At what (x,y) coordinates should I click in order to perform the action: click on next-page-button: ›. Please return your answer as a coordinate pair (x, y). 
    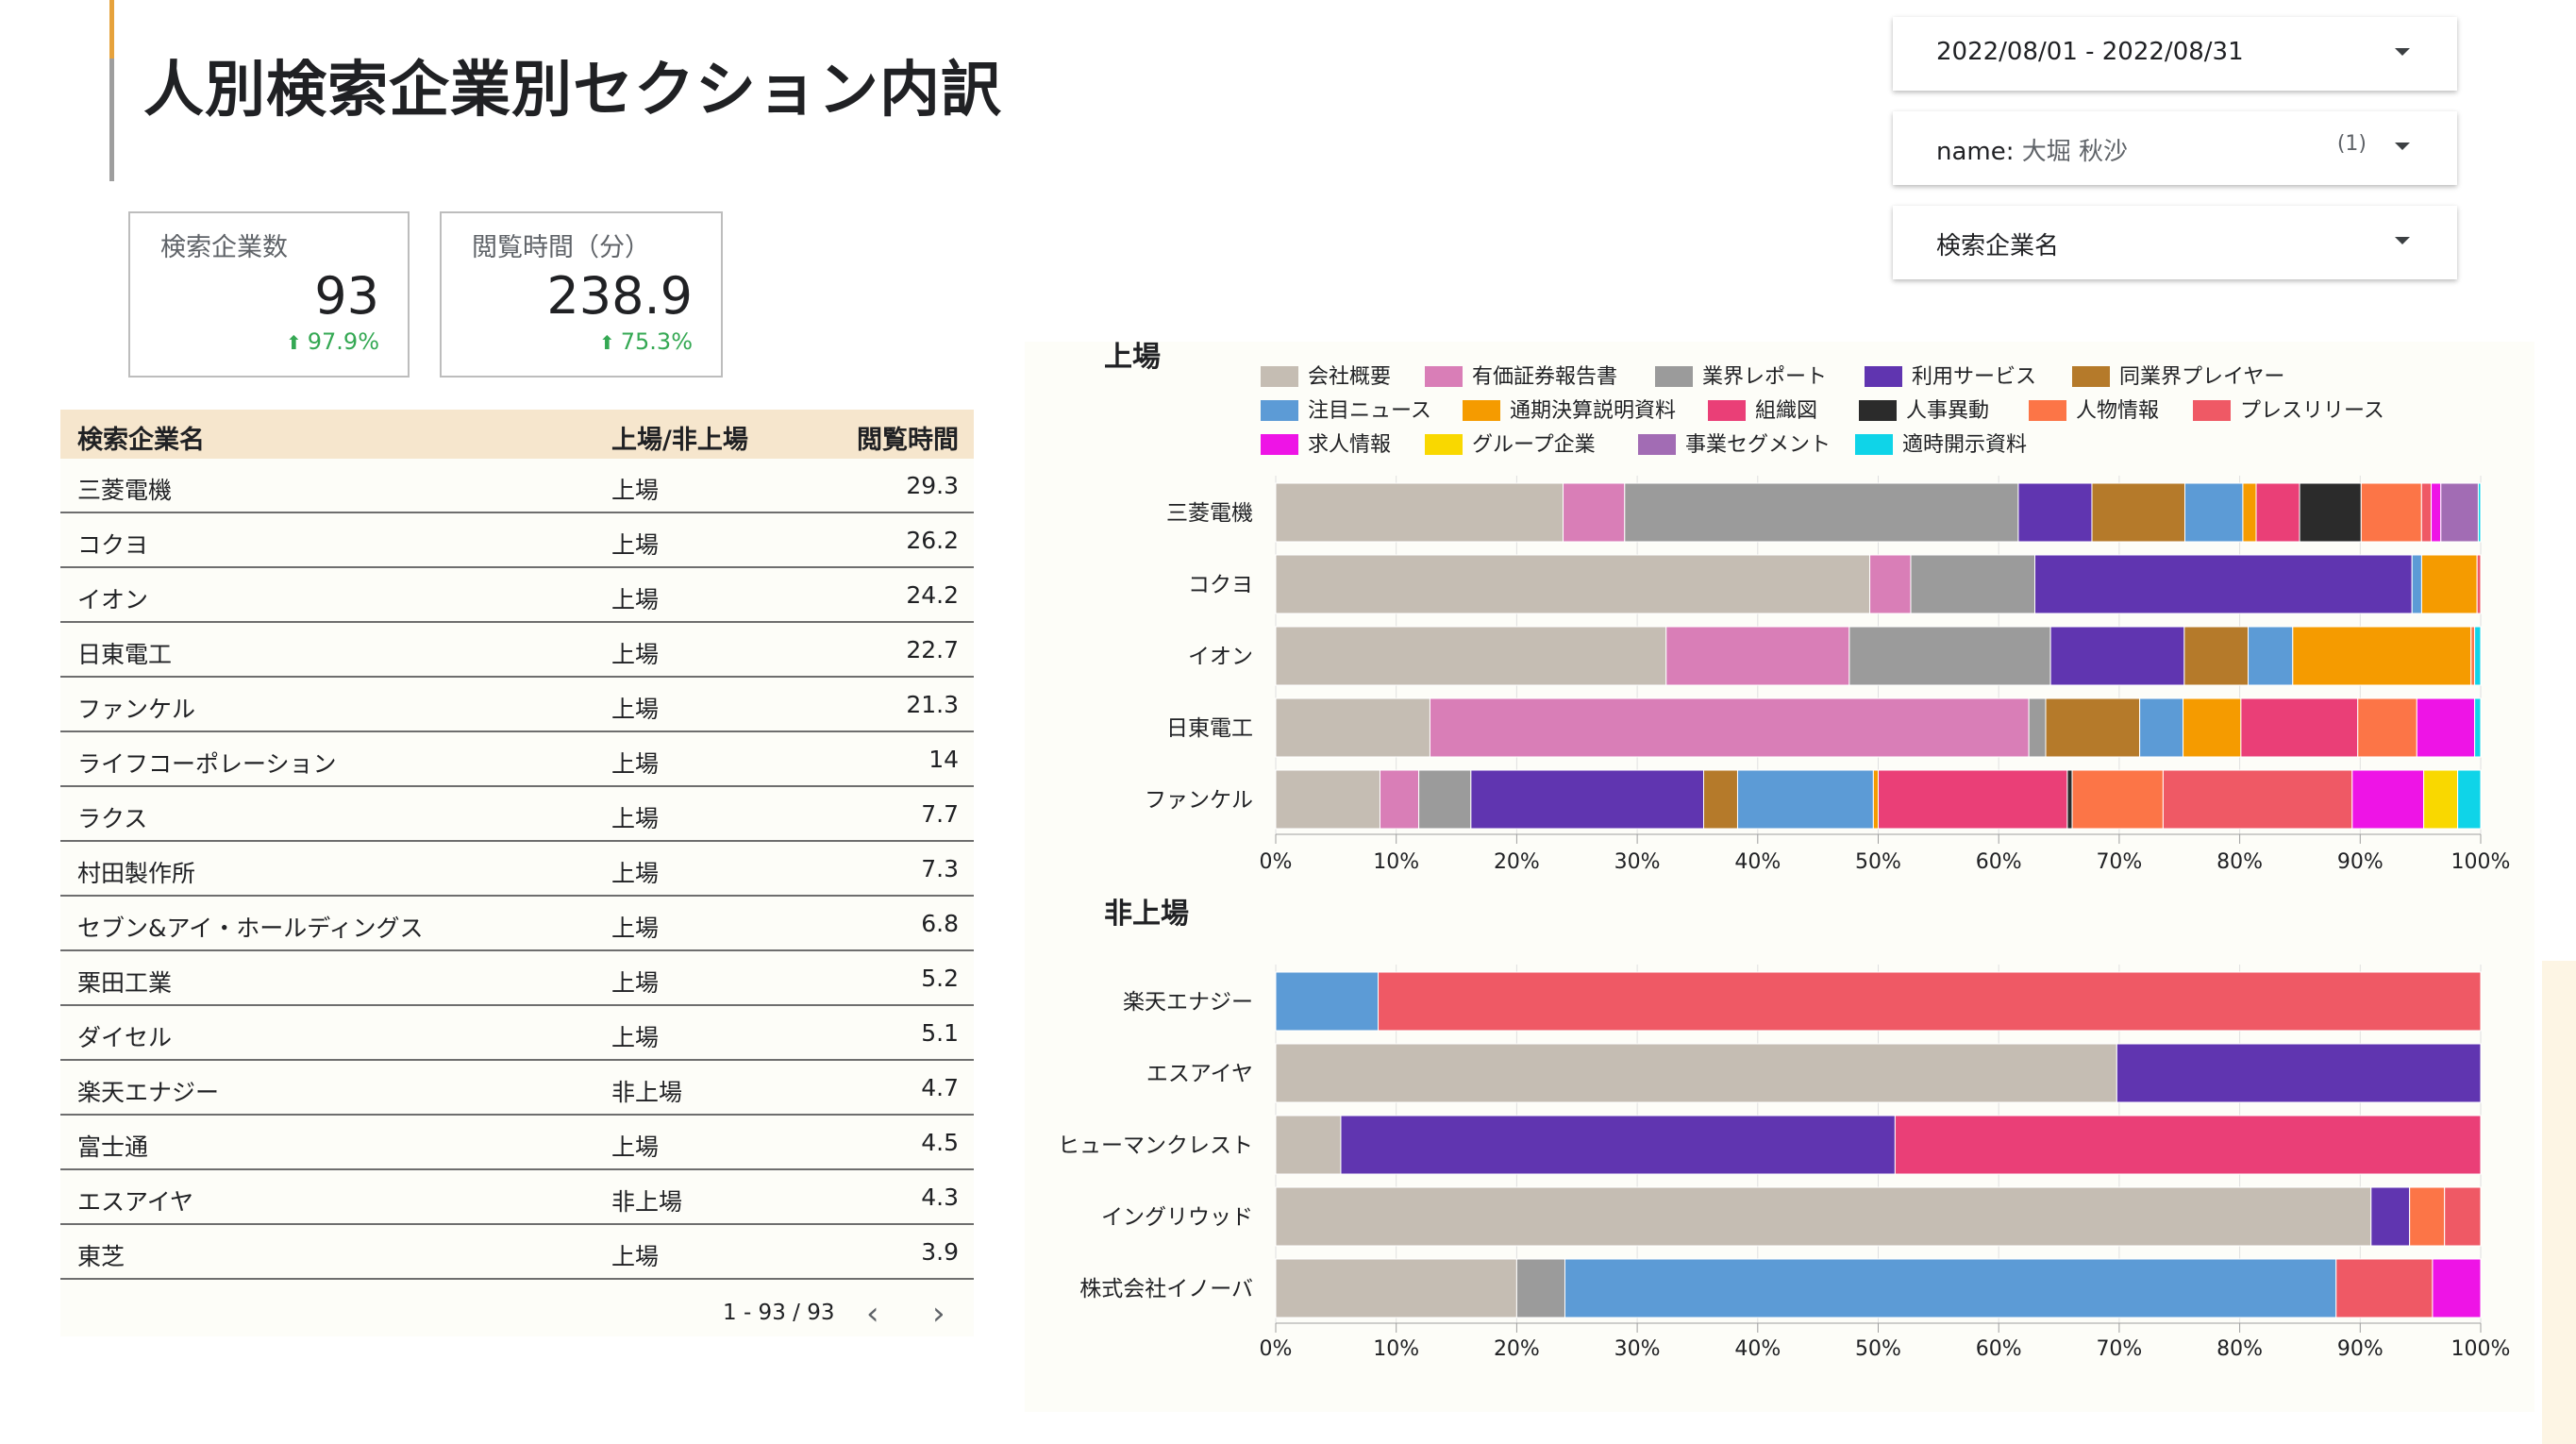
    Looking at the image, I should click on (938, 1314).